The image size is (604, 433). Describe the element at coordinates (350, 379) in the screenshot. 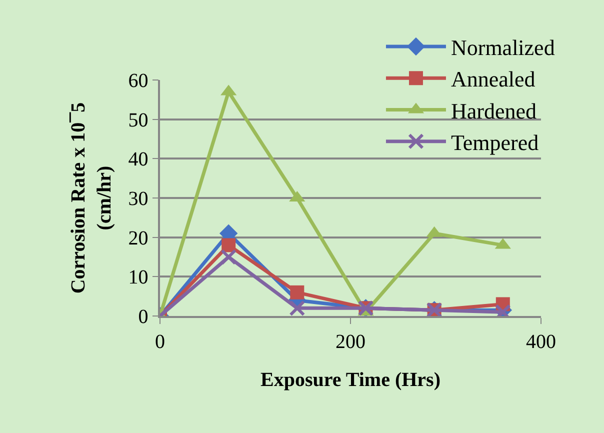

I see `x-axis-title: Exposure Time (Hrs)` at that location.